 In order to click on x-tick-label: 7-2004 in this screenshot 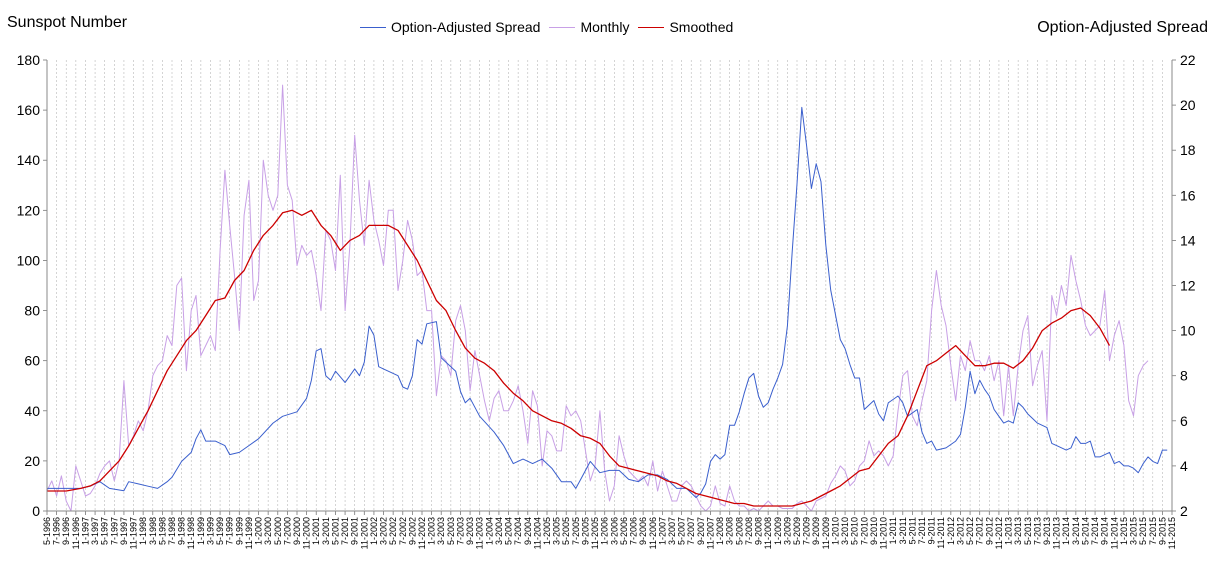, I will do `click(518, 531)`.